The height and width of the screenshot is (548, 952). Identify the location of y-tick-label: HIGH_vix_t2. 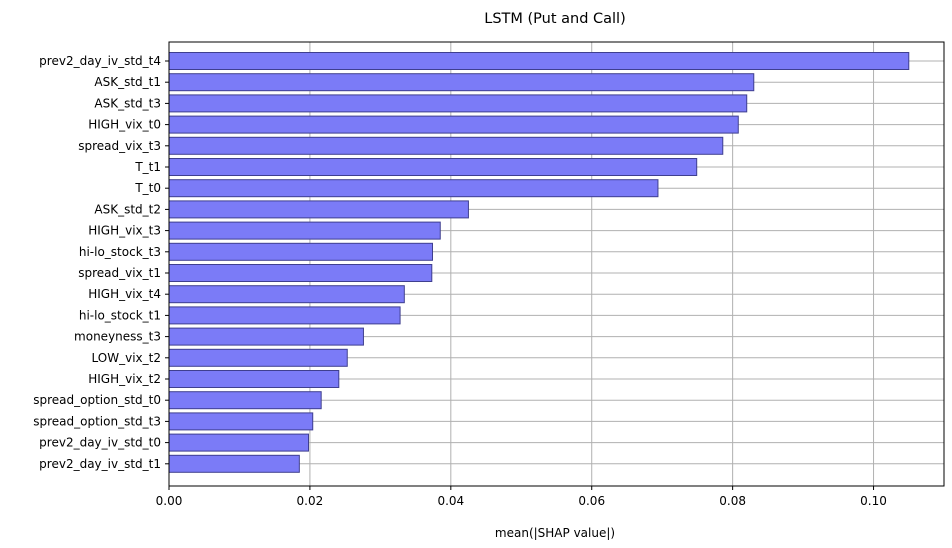
(124, 379).